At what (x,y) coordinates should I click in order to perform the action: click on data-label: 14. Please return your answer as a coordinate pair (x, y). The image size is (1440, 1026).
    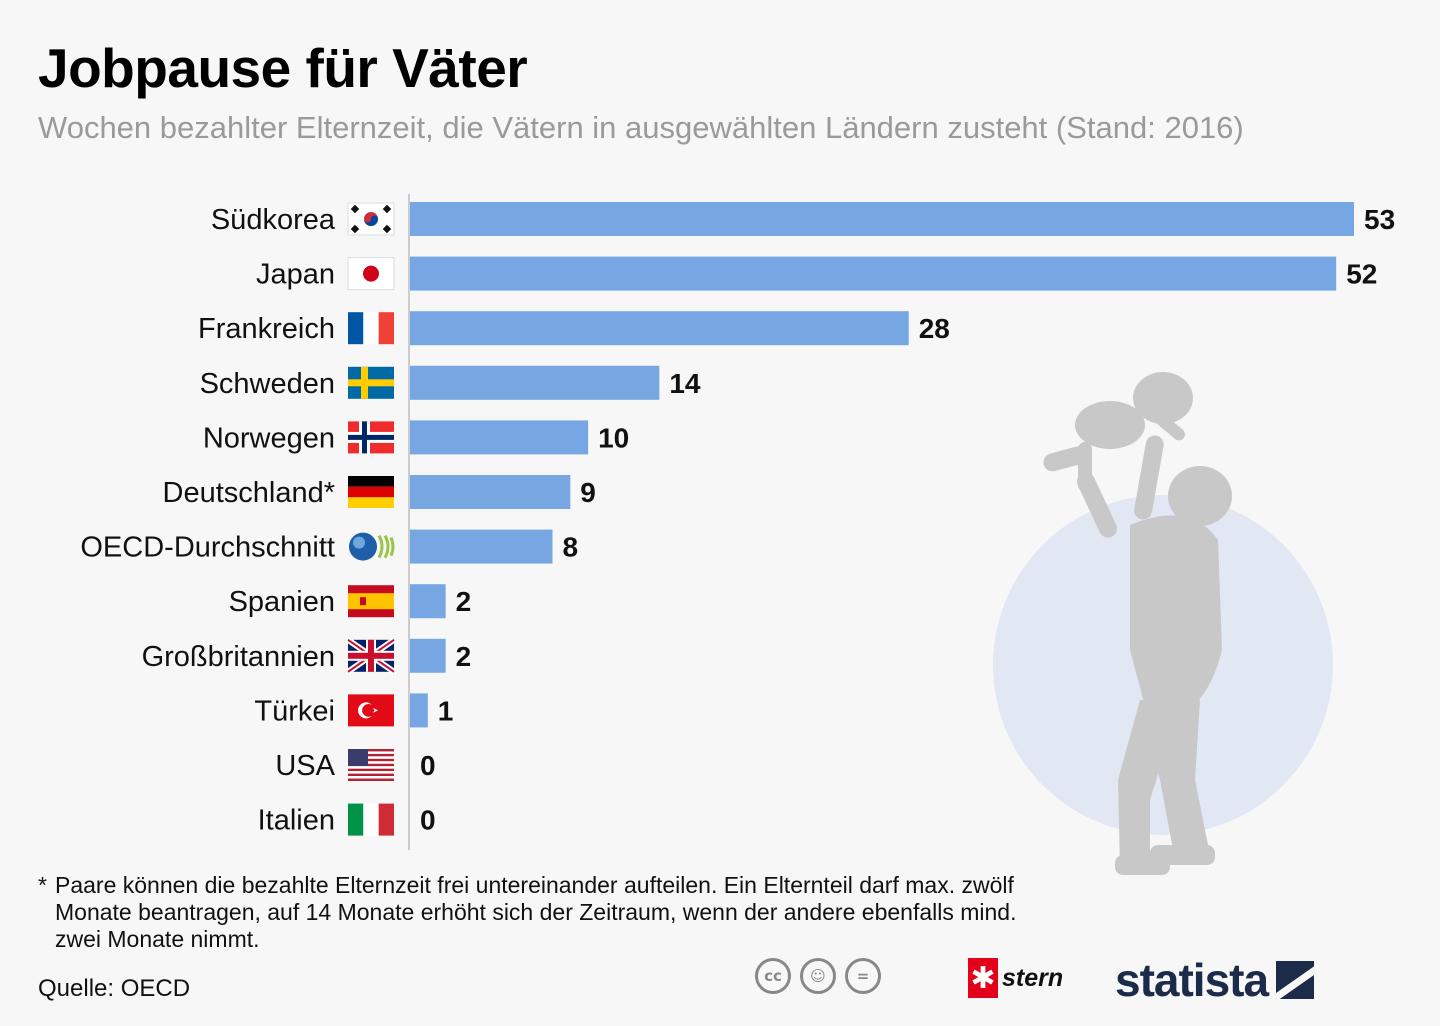
    Looking at the image, I should click on (685, 383).